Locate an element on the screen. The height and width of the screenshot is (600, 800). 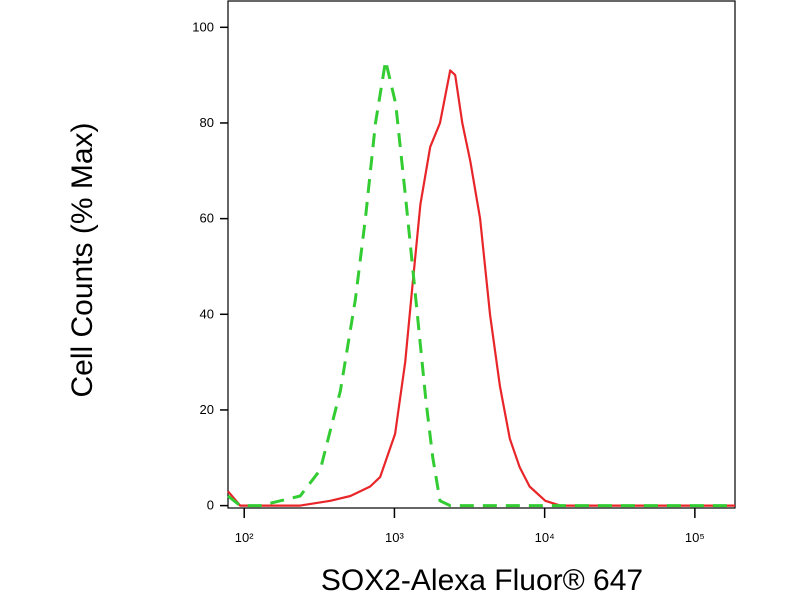
y-axis-title: Cell Counts (% Max) is located at coordinates (82, 259).